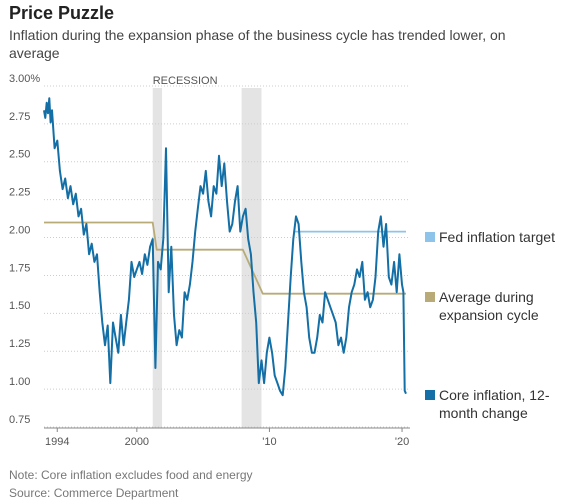  I want to click on y-tick-label: 2.75, so click(19, 117).